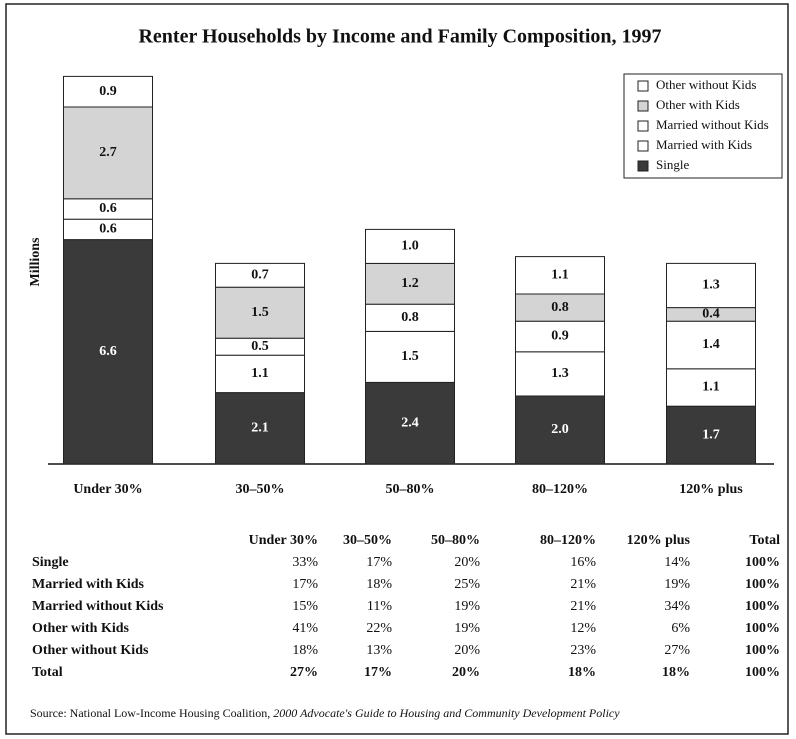 Image resolution: width=796 pixels, height=739 pixels. What do you see at coordinates (698, 104) in the screenshot?
I see `legend-label: Other with Kids` at bounding box center [698, 104].